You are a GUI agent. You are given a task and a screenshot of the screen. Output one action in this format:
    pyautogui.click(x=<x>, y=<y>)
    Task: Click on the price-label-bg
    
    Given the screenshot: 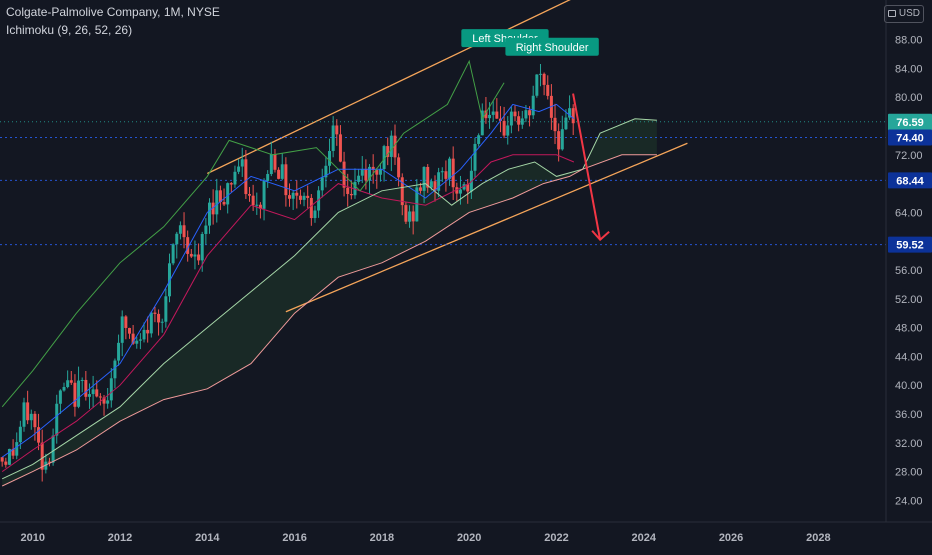 What is the action you would take?
    pyautogui.click(x=910, y=244)
    